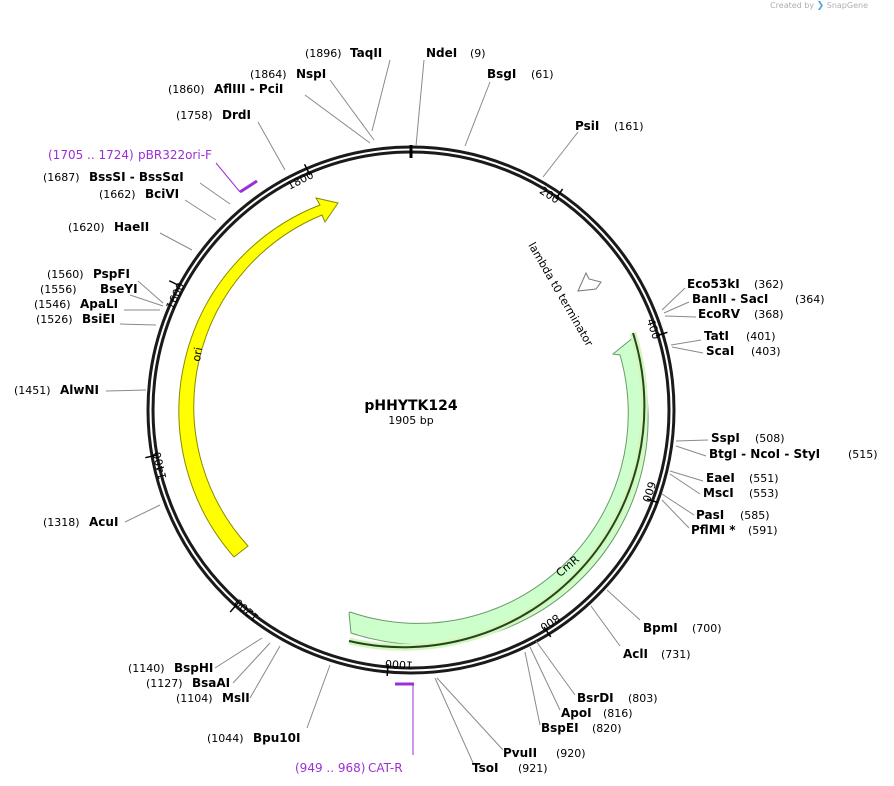 This screenshot has height=786, width=894. Describe the element at coordinates (764, 454) in the screenshot. I see `site-name: BtgI - NcoI - StyI` at that location.